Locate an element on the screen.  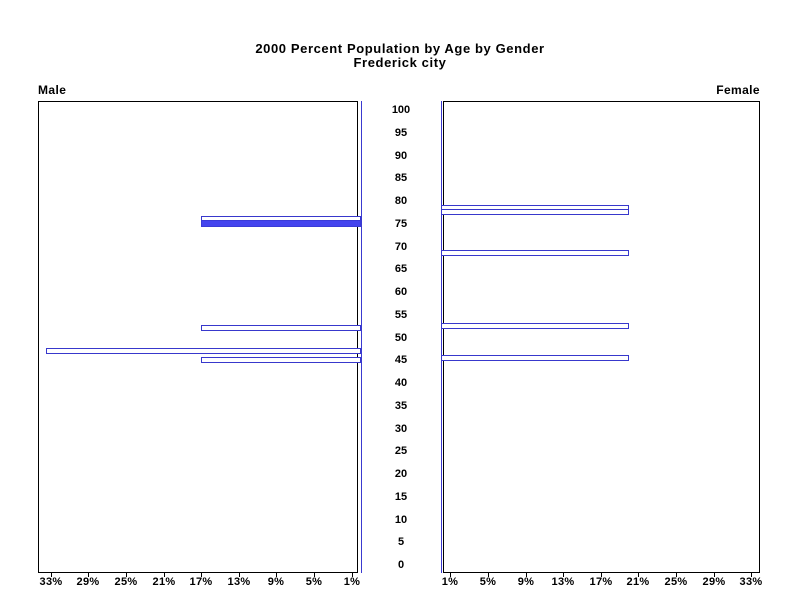
female-axis-baseline is located at coordinates (441, 337).